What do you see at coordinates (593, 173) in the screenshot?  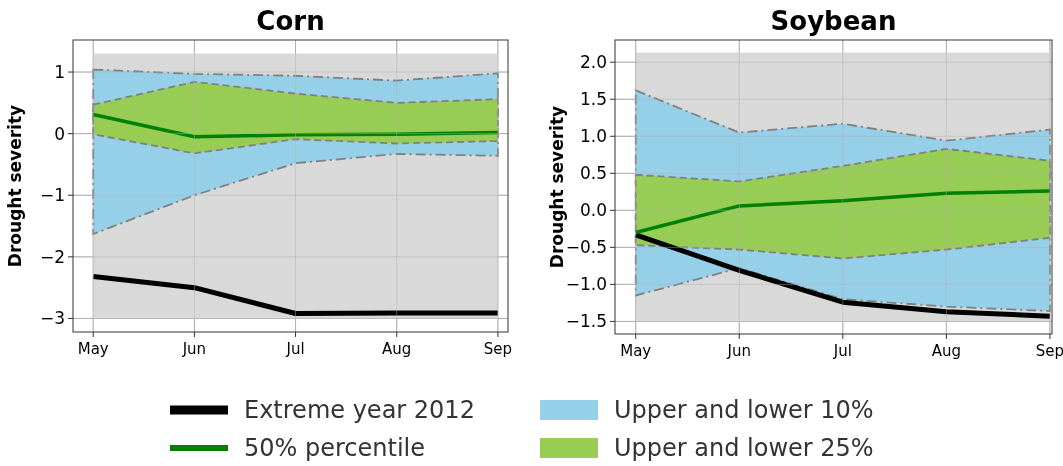 I see `y-tick-label: 0.5` at bounding box center [593, 173].